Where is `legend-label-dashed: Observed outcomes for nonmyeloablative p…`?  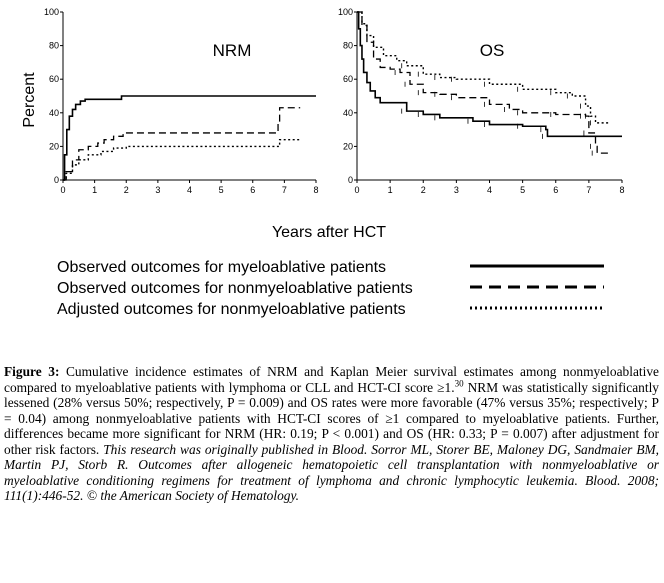
legend-label-dashed: Observed outcomes for nonmyeloablative p… is located at coordinates (235, 288).